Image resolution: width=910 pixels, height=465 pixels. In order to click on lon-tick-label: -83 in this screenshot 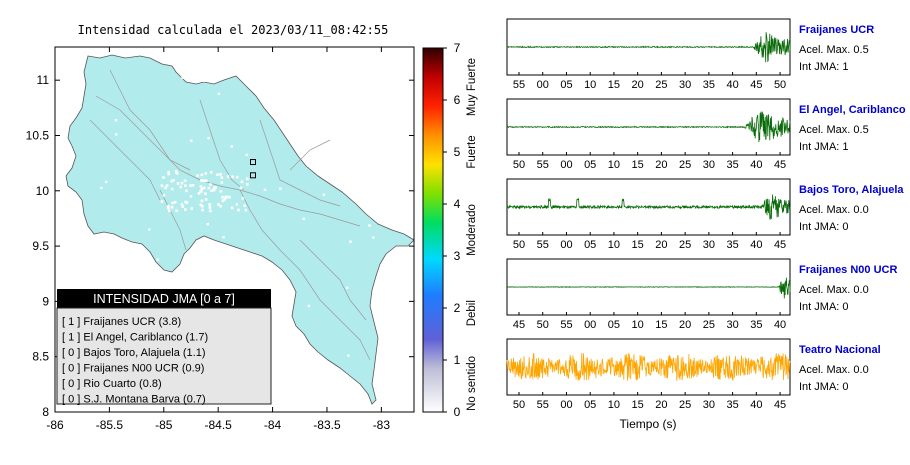, I will do `click(382, 425)`.